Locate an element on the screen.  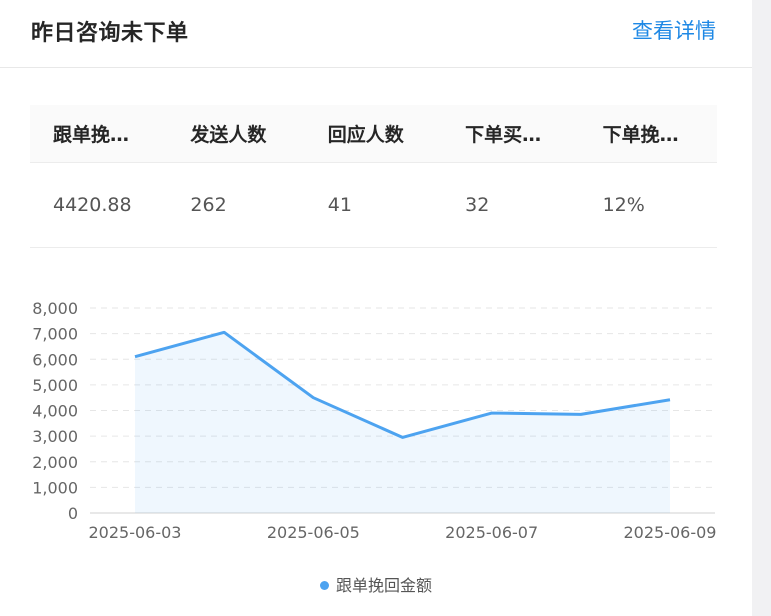
table-row: 4420.88 262 41 32 12% is located at coordinates (373, 205).